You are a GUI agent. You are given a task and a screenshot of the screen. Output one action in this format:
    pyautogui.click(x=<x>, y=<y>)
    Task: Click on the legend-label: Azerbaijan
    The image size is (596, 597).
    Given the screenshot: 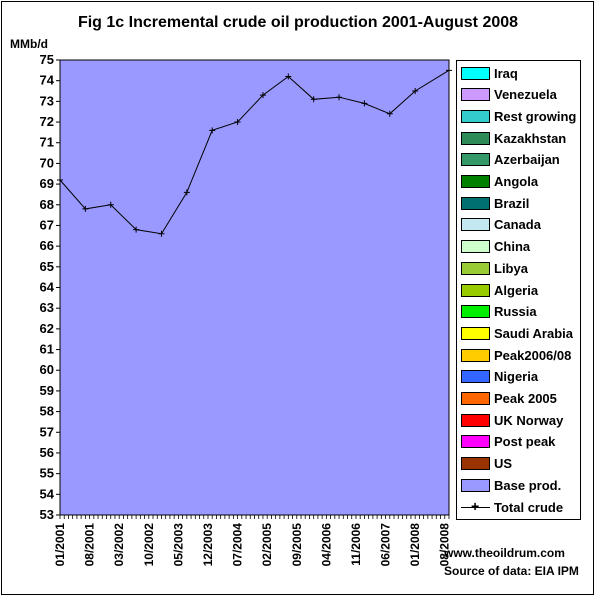 What is the action you would take?
    pyautogui.click(x=527, y=160)
    